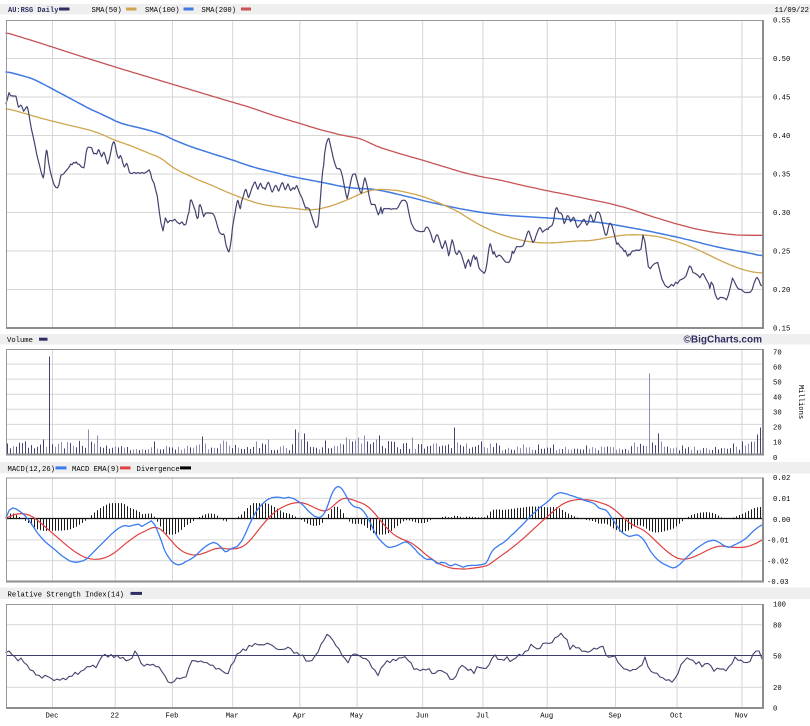 The height and width of the screenshot is (726, 810). What do you see at coordinates (781, 521) in the screenshot?
I see `svg-text: 0.00` at bounding box center [781, 521].